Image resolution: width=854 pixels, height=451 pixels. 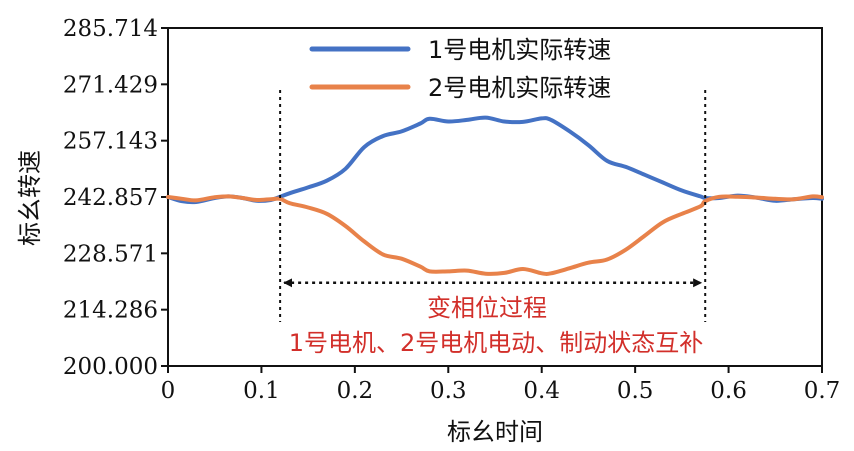 I want to click on y-axis-title: 标幺转速, so click(x=30, y=198).